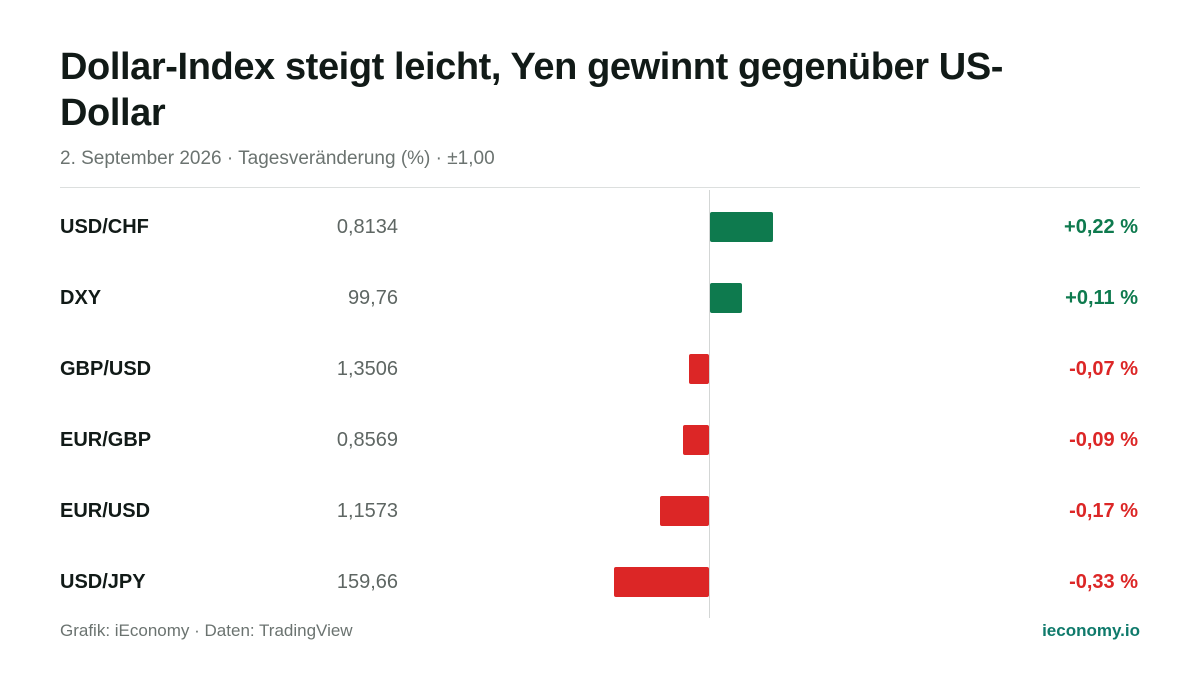 This screenshot has height=675, width=1200. Describe the element at coordinates (709, 404) in the screenshot. I see `zero-axis-line` at that location.